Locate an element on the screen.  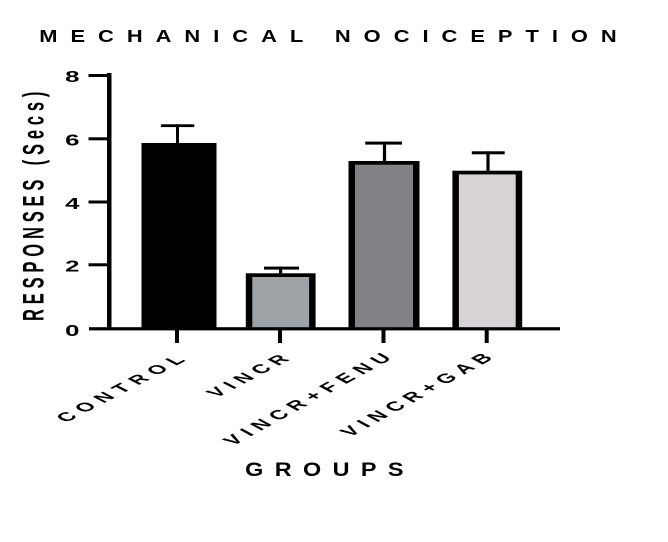
svg-text: GROUPS is located at coordinates (330, 470).